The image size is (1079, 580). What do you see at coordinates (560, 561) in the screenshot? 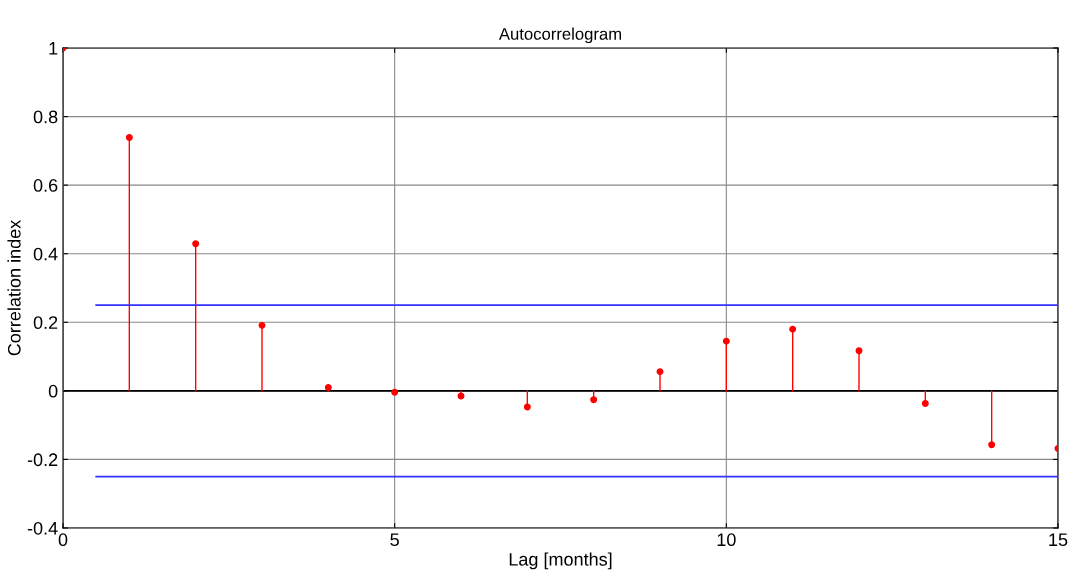
I see `x-axis-title: Lag [months]` at bounding box center [560, 561].